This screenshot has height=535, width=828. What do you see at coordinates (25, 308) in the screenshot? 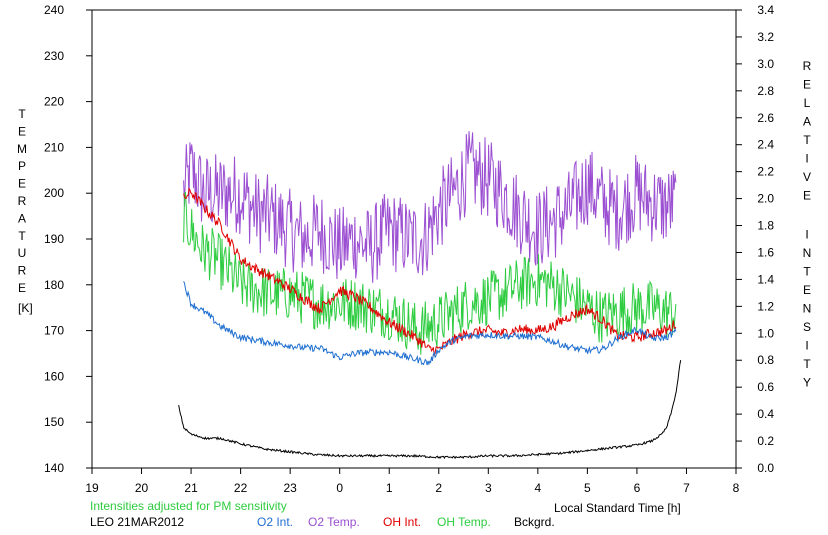
I see `y-axis-left-unit: [K]` at bounding box center [25, 308].